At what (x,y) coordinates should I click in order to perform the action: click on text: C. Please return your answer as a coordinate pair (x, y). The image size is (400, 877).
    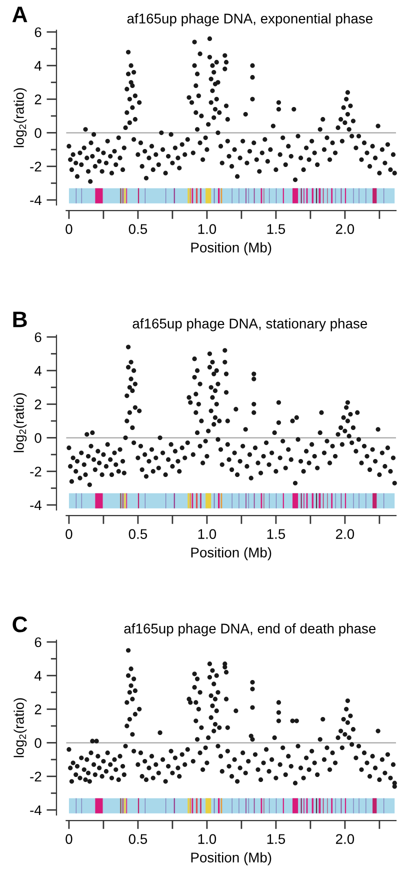
    Looking at the image, I should click on (20, 624).